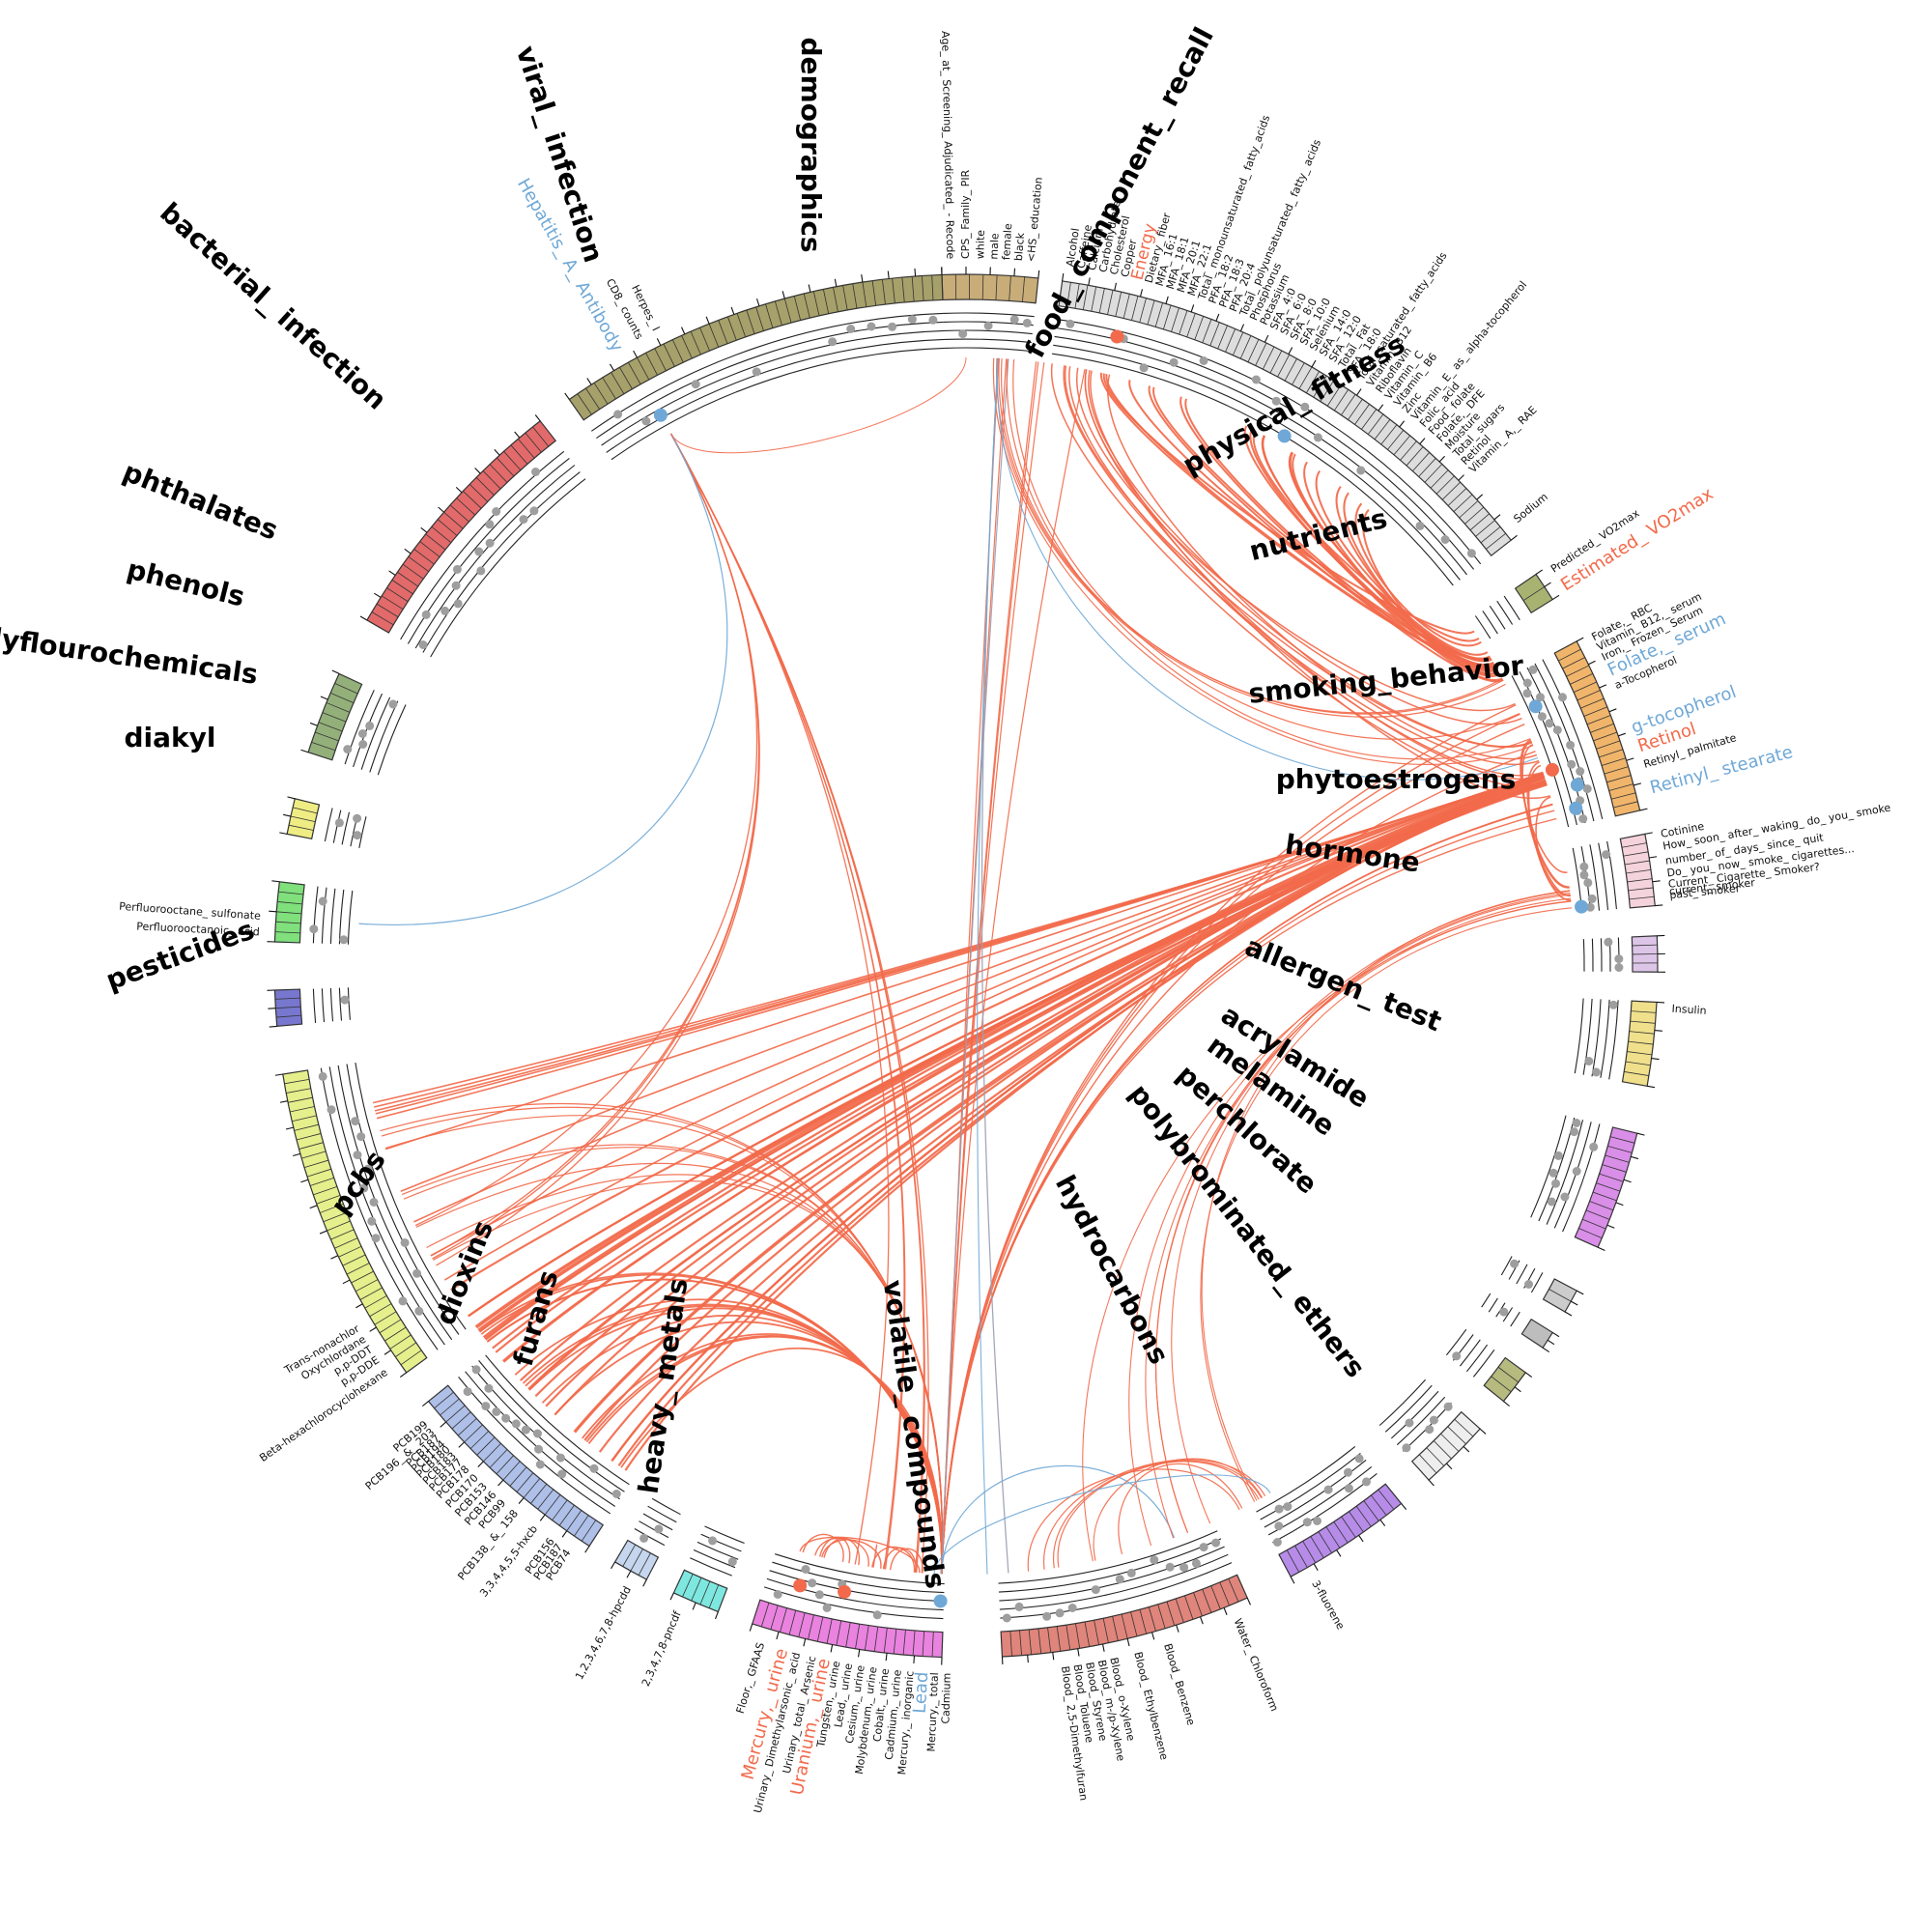 The height and width of the screenshot is (1932, 1932). I want to click on variable-label: Cadmium, so click(945, 1698).